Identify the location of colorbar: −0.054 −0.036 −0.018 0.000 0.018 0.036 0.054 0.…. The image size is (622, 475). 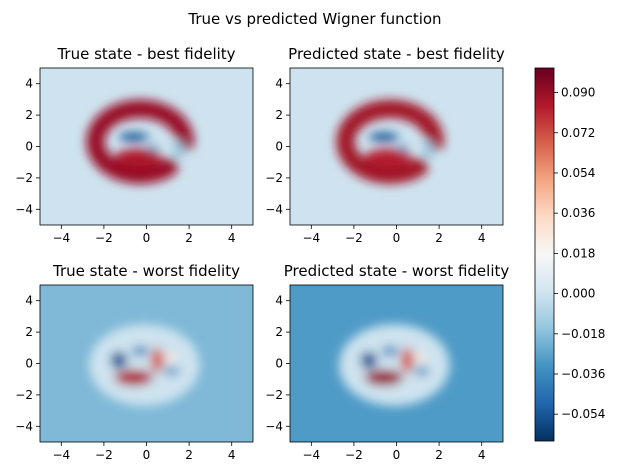
(569, 254).